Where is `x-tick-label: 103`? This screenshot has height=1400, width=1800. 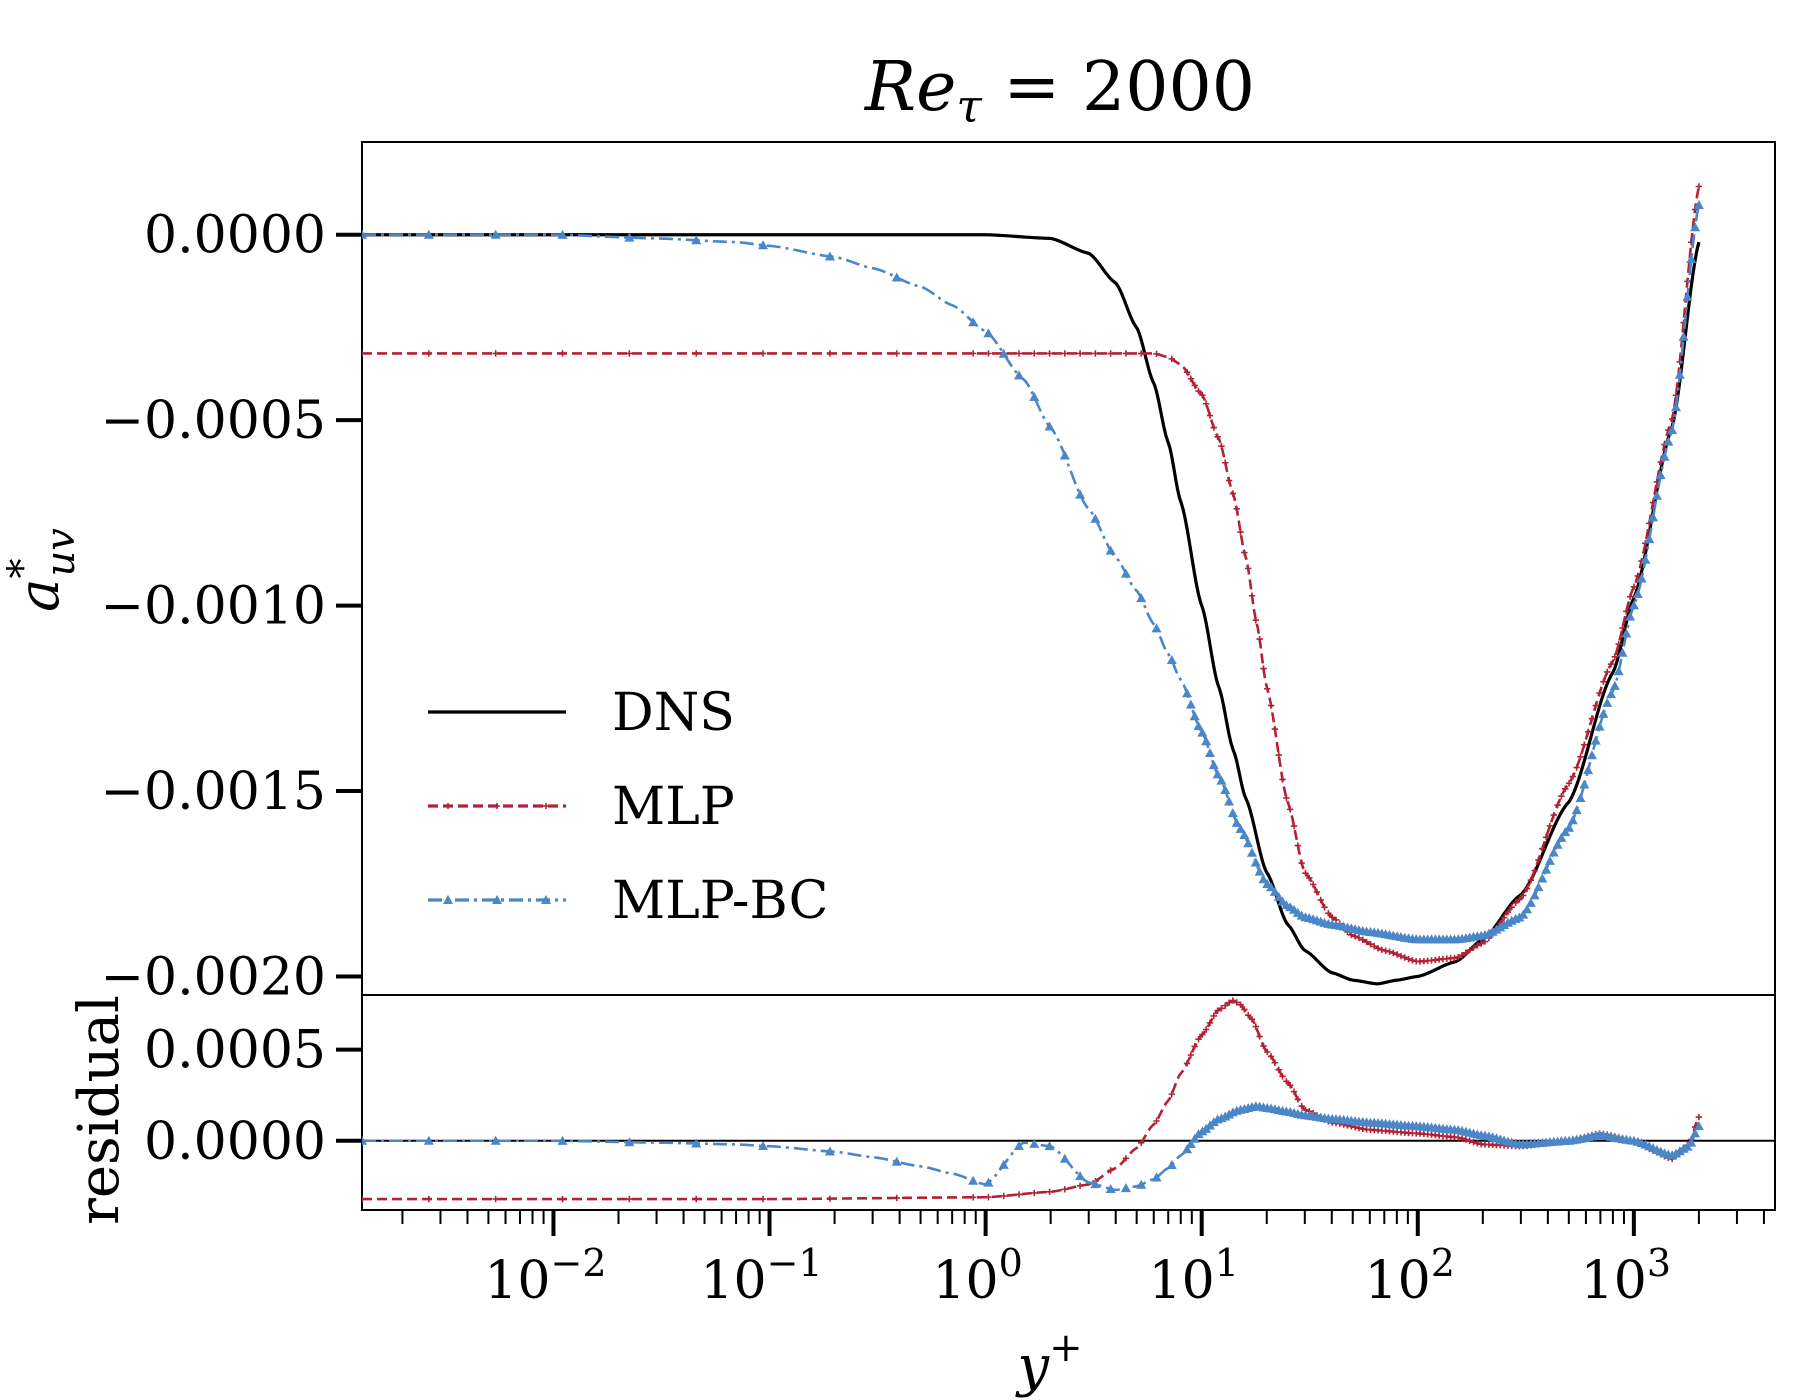
x-tick-label: 103 is located at coordinates (1626, 1276).